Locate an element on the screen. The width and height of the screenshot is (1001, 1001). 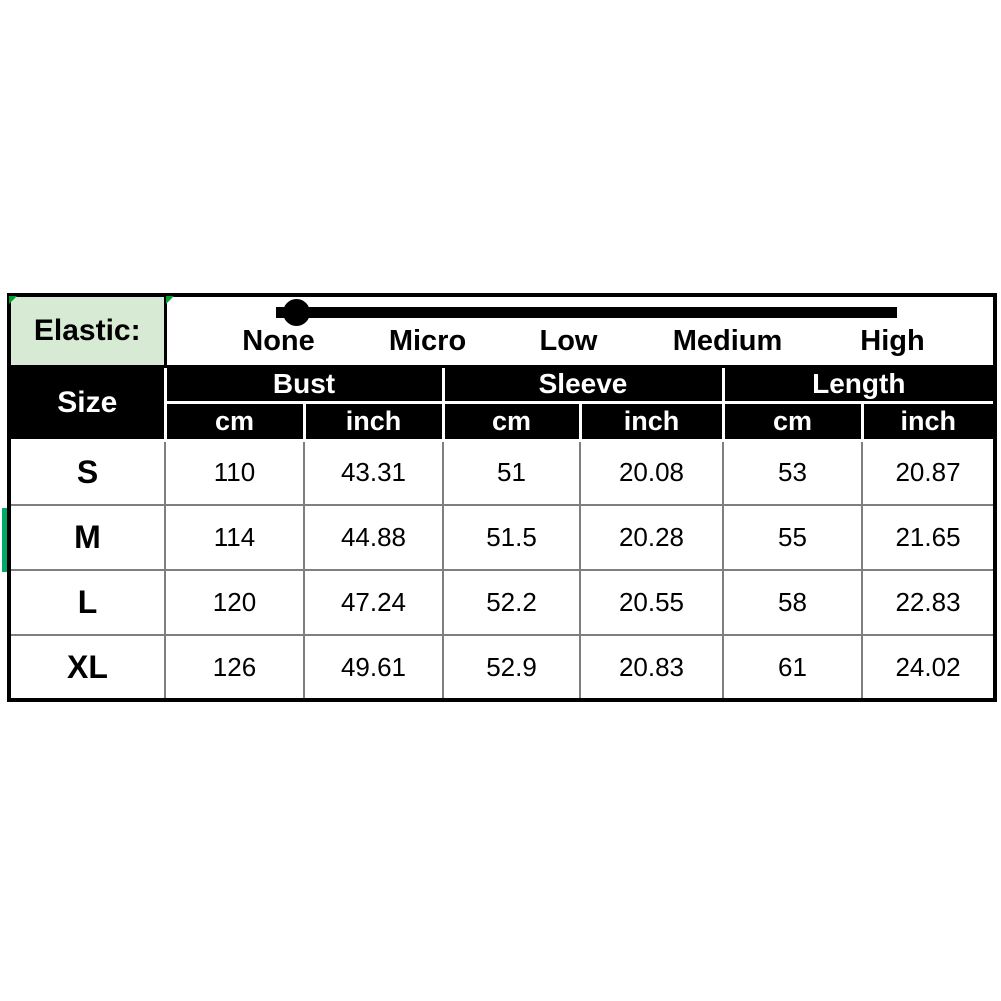
elastic-level-low: Low is located at coordinates (568, 341).